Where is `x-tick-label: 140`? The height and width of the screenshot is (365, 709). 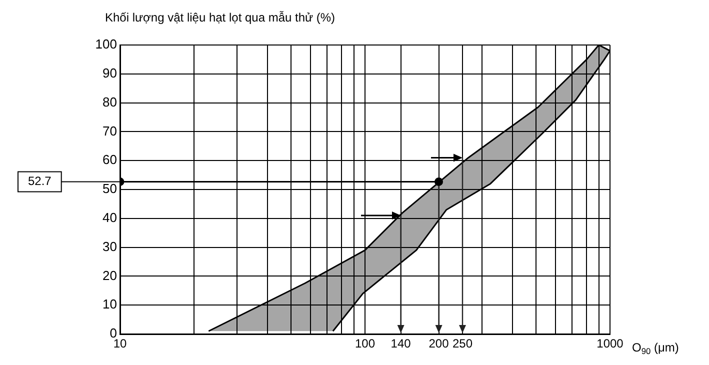 x-tick-label: 140 is located at coordinates (401, 343).